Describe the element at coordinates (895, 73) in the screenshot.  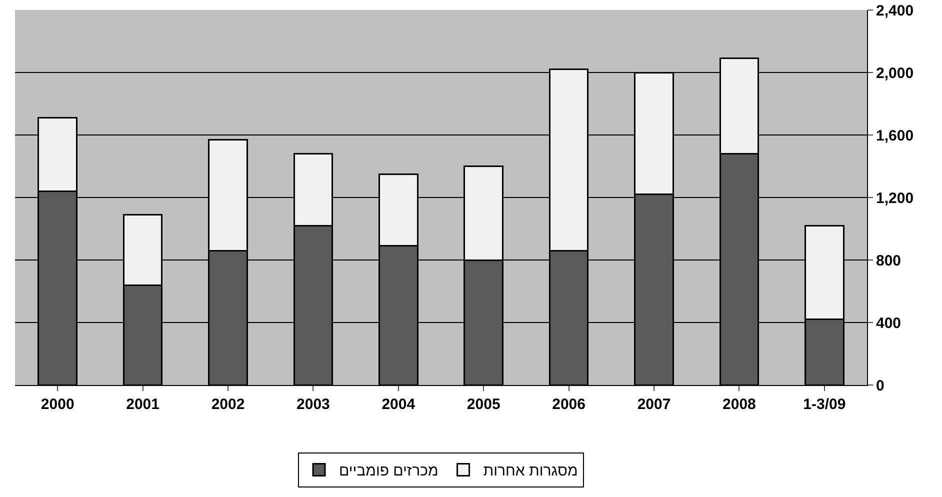
I see `y-tick-label: 2,000` at that location.